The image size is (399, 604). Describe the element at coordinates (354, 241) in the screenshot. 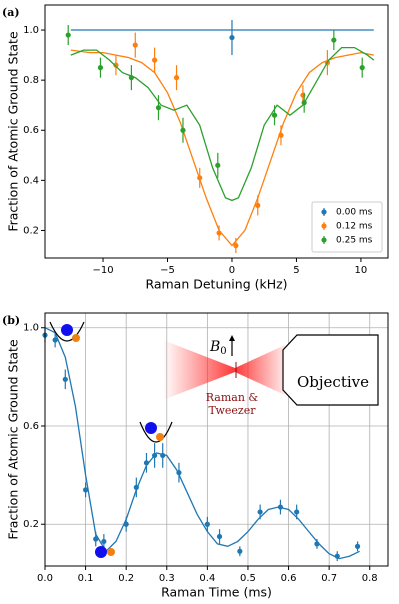

I see `legend-label: 0.25 ms` at that location.